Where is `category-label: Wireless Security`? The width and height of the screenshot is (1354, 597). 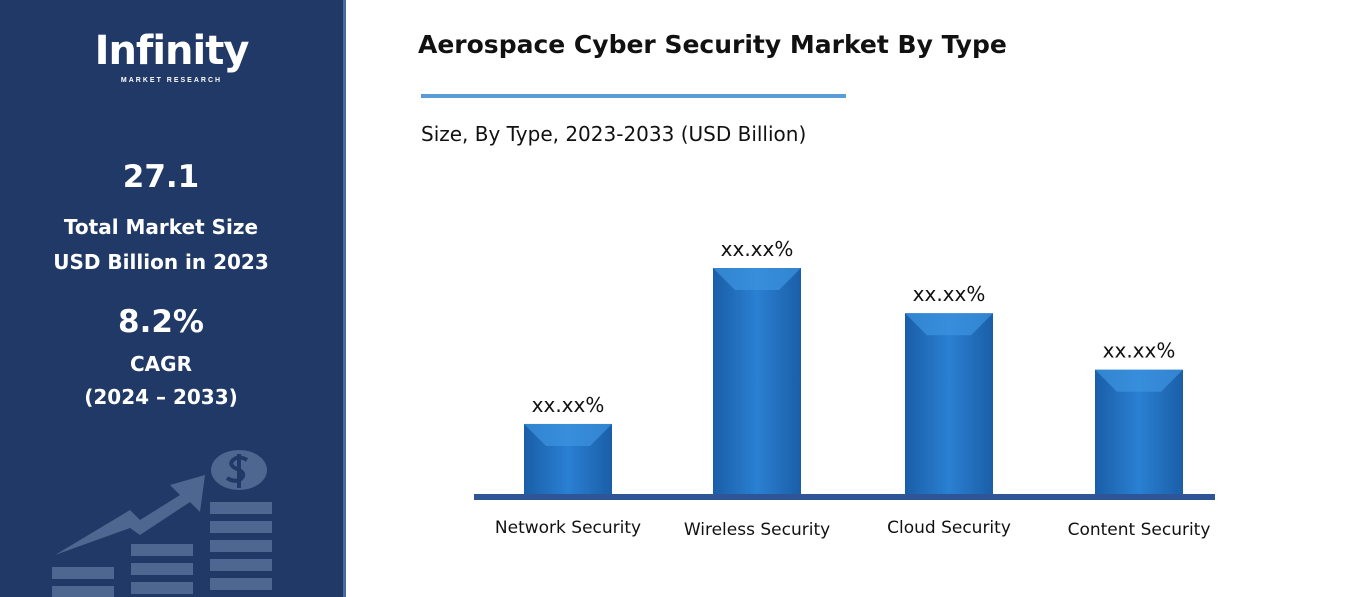 category-label: Wireless Security is located at coordinates (757, 530).